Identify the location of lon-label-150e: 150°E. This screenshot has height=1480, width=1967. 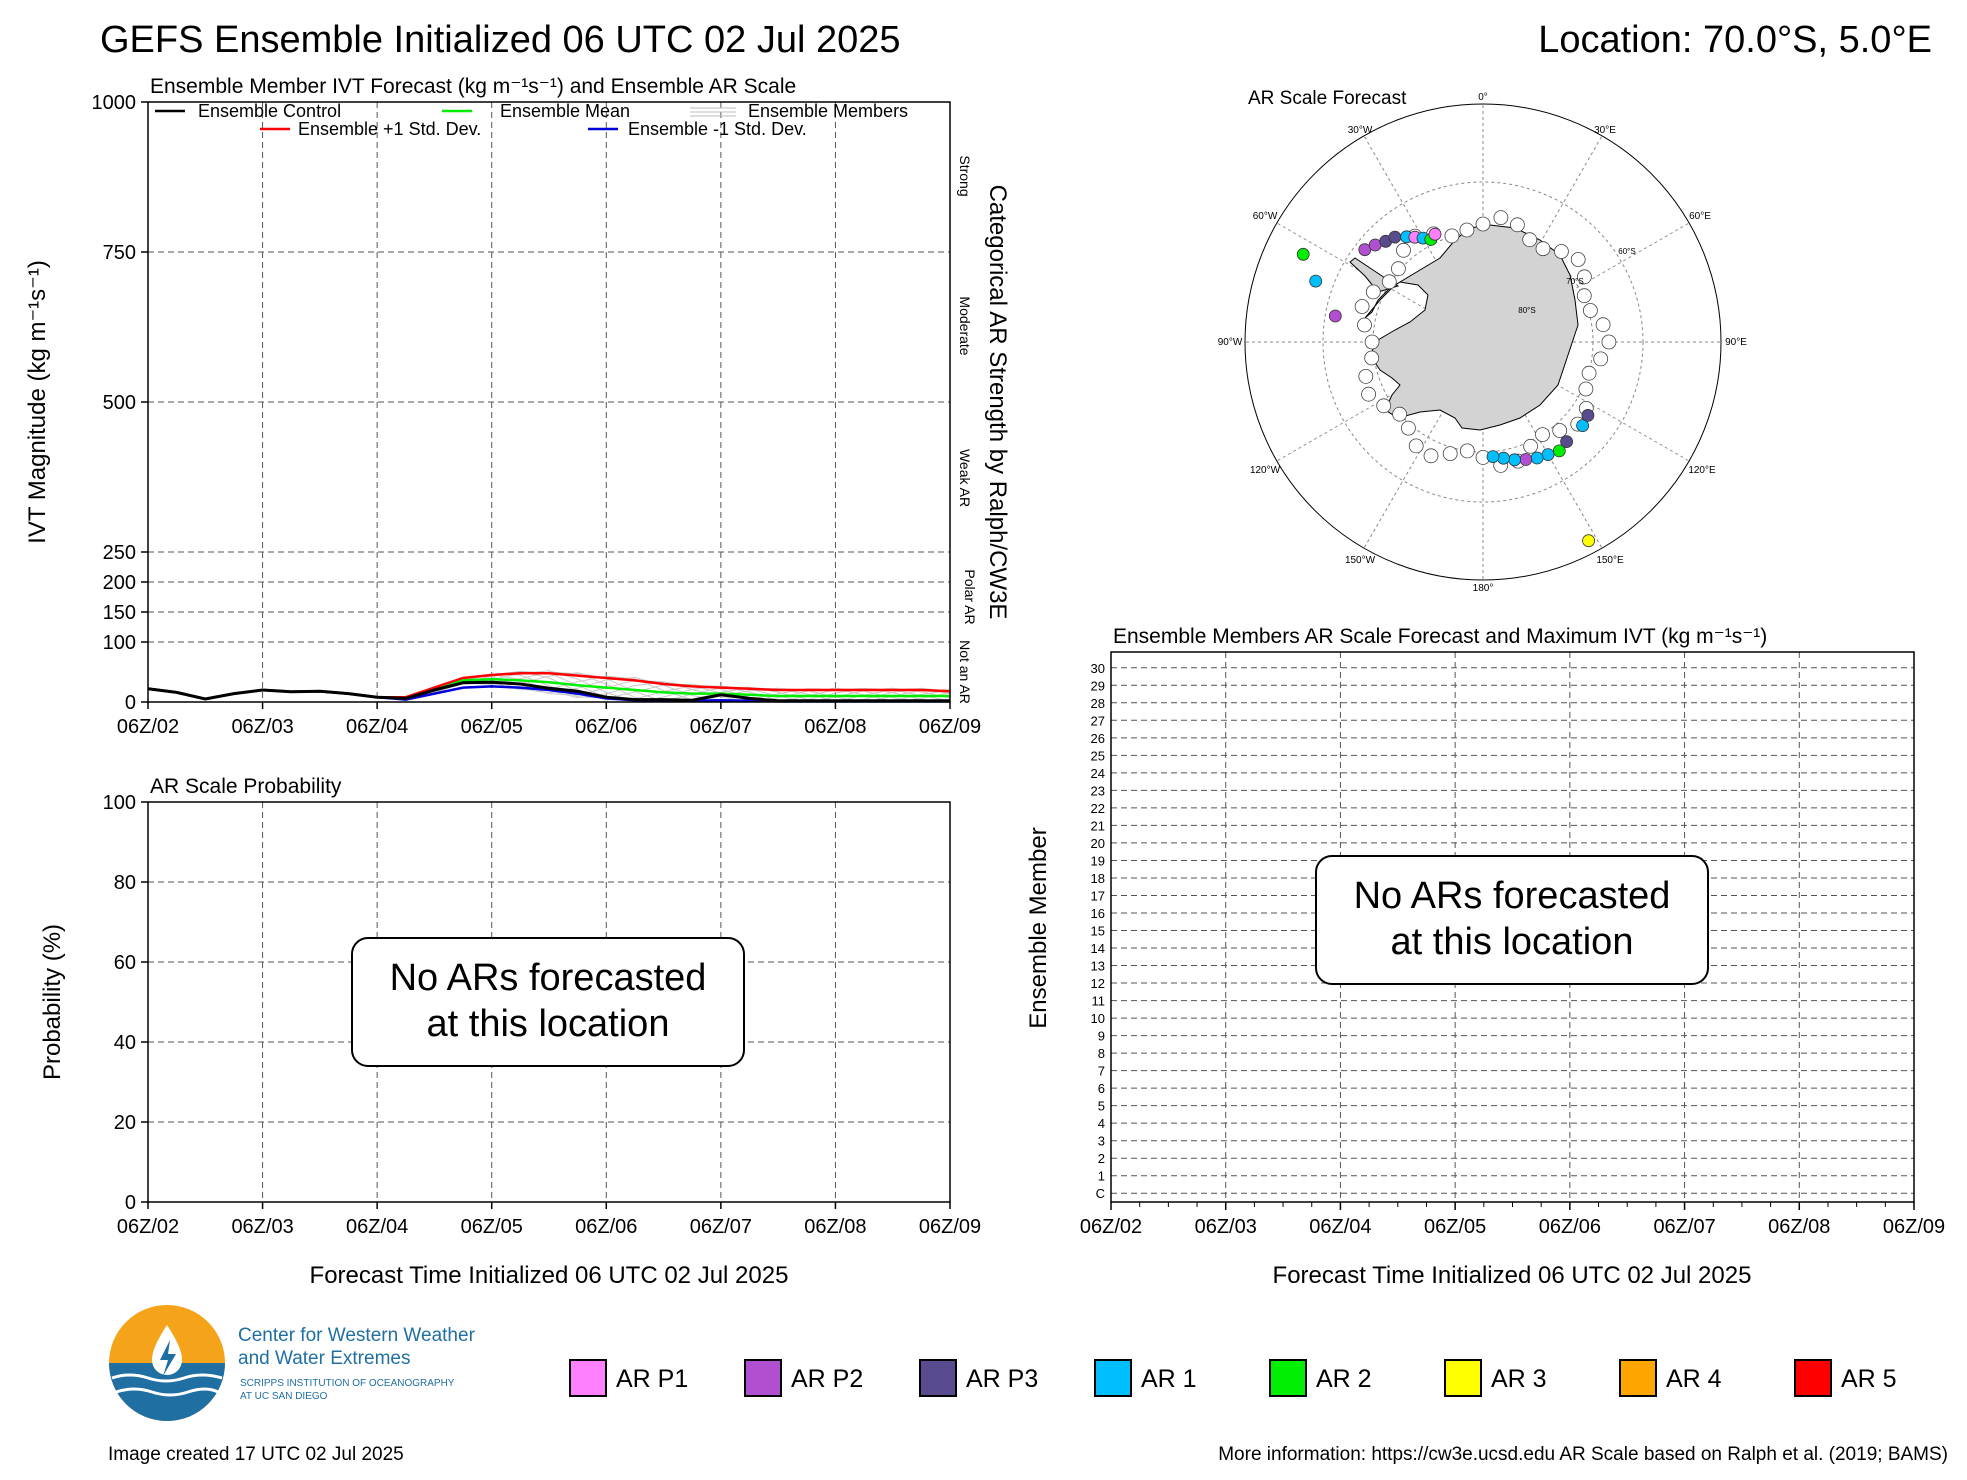
(1610, 560).